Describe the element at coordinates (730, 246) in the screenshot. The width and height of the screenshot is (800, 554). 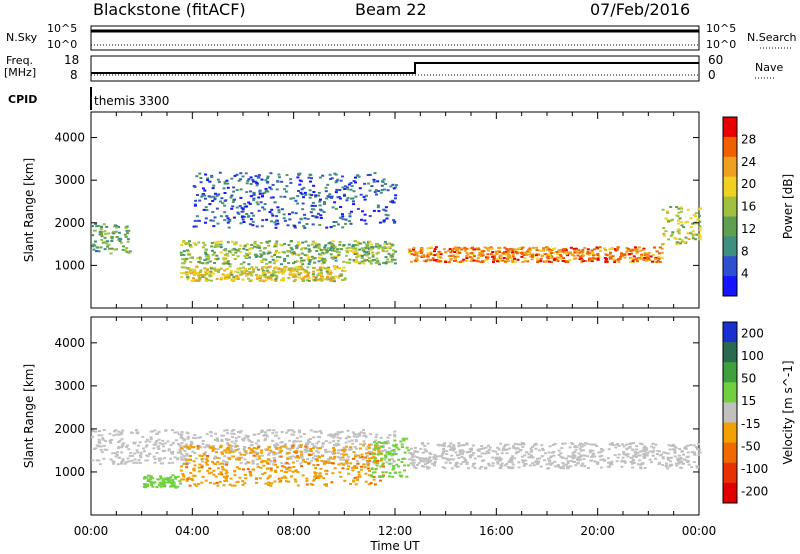
I see `power-colorbar-segment` at that location.